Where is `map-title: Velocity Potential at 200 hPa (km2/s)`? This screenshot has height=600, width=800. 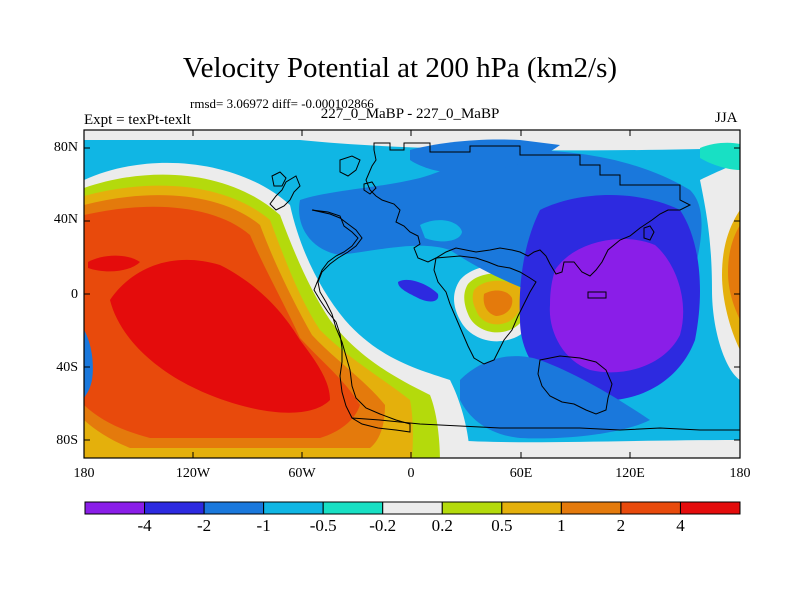
map-title: Velocity Potential at 200 hPa (km2/s) is located at coordinates (400, 68).